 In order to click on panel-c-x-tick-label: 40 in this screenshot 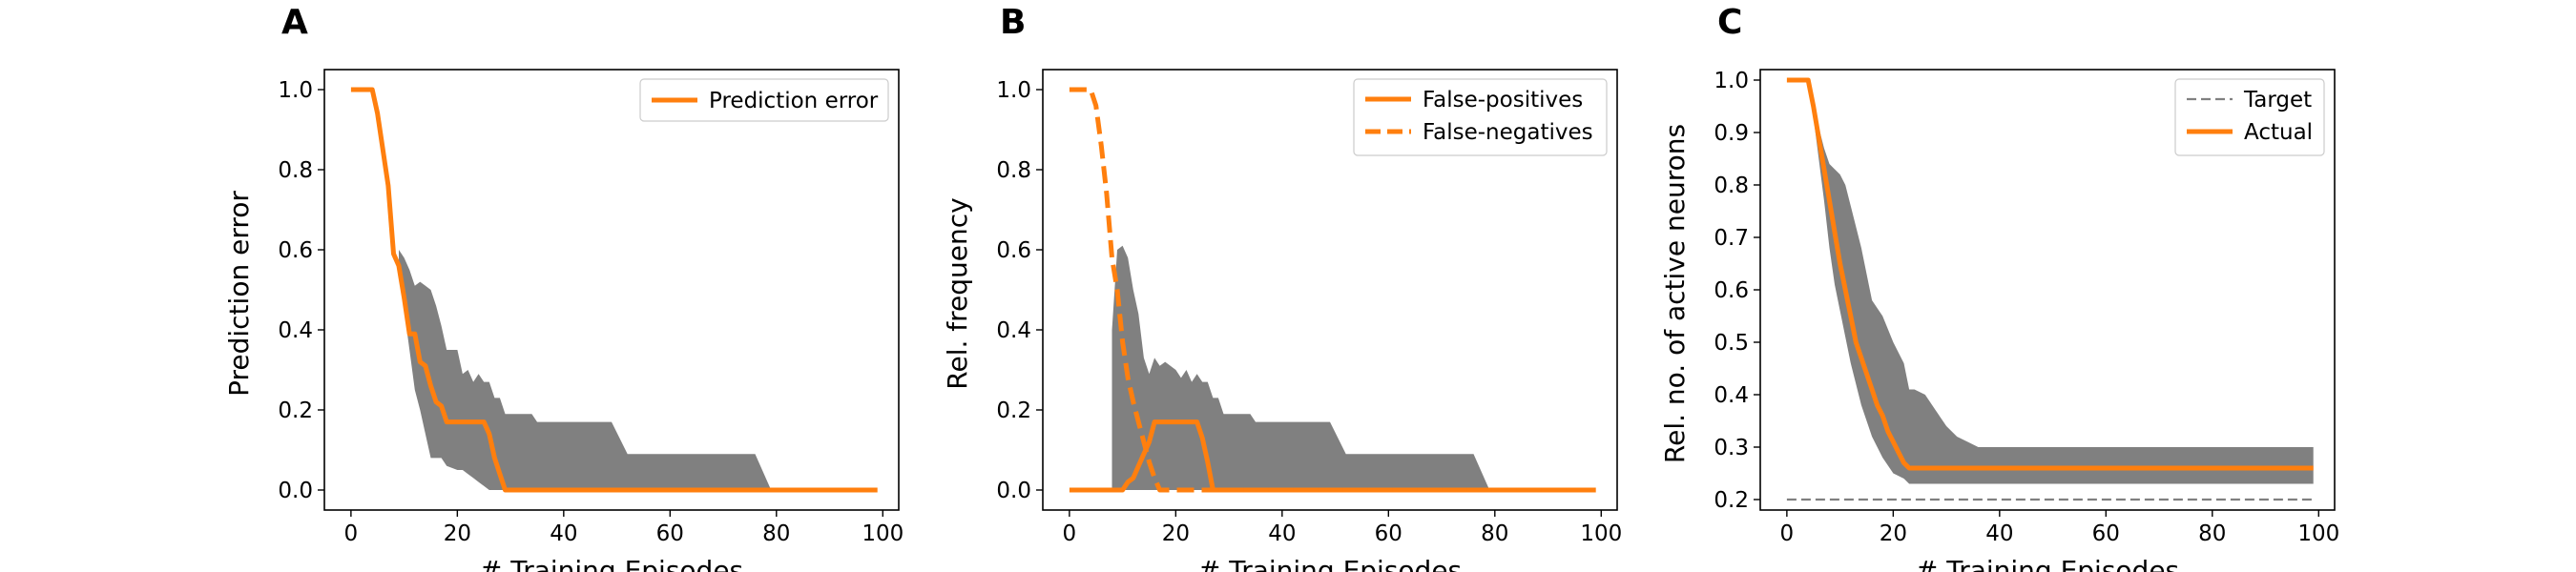, I will do `click(1999, 533)`.